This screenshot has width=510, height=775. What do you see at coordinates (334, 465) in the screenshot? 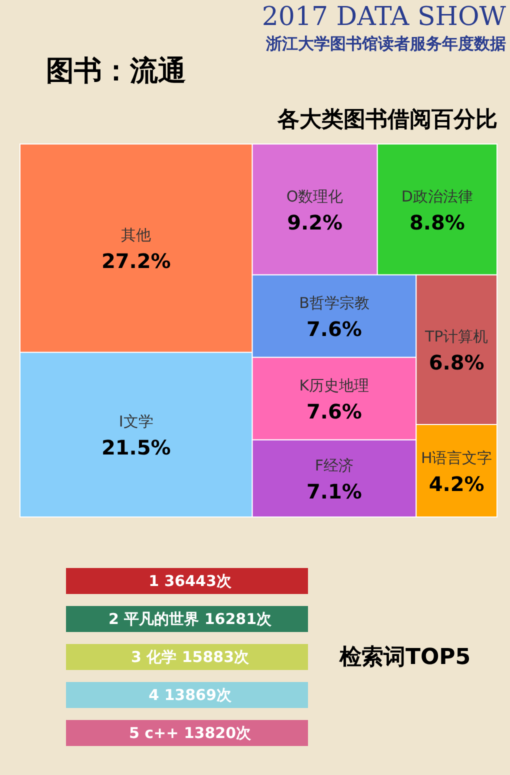
I see `category-label: F经济` at bounding box center [334, 465].